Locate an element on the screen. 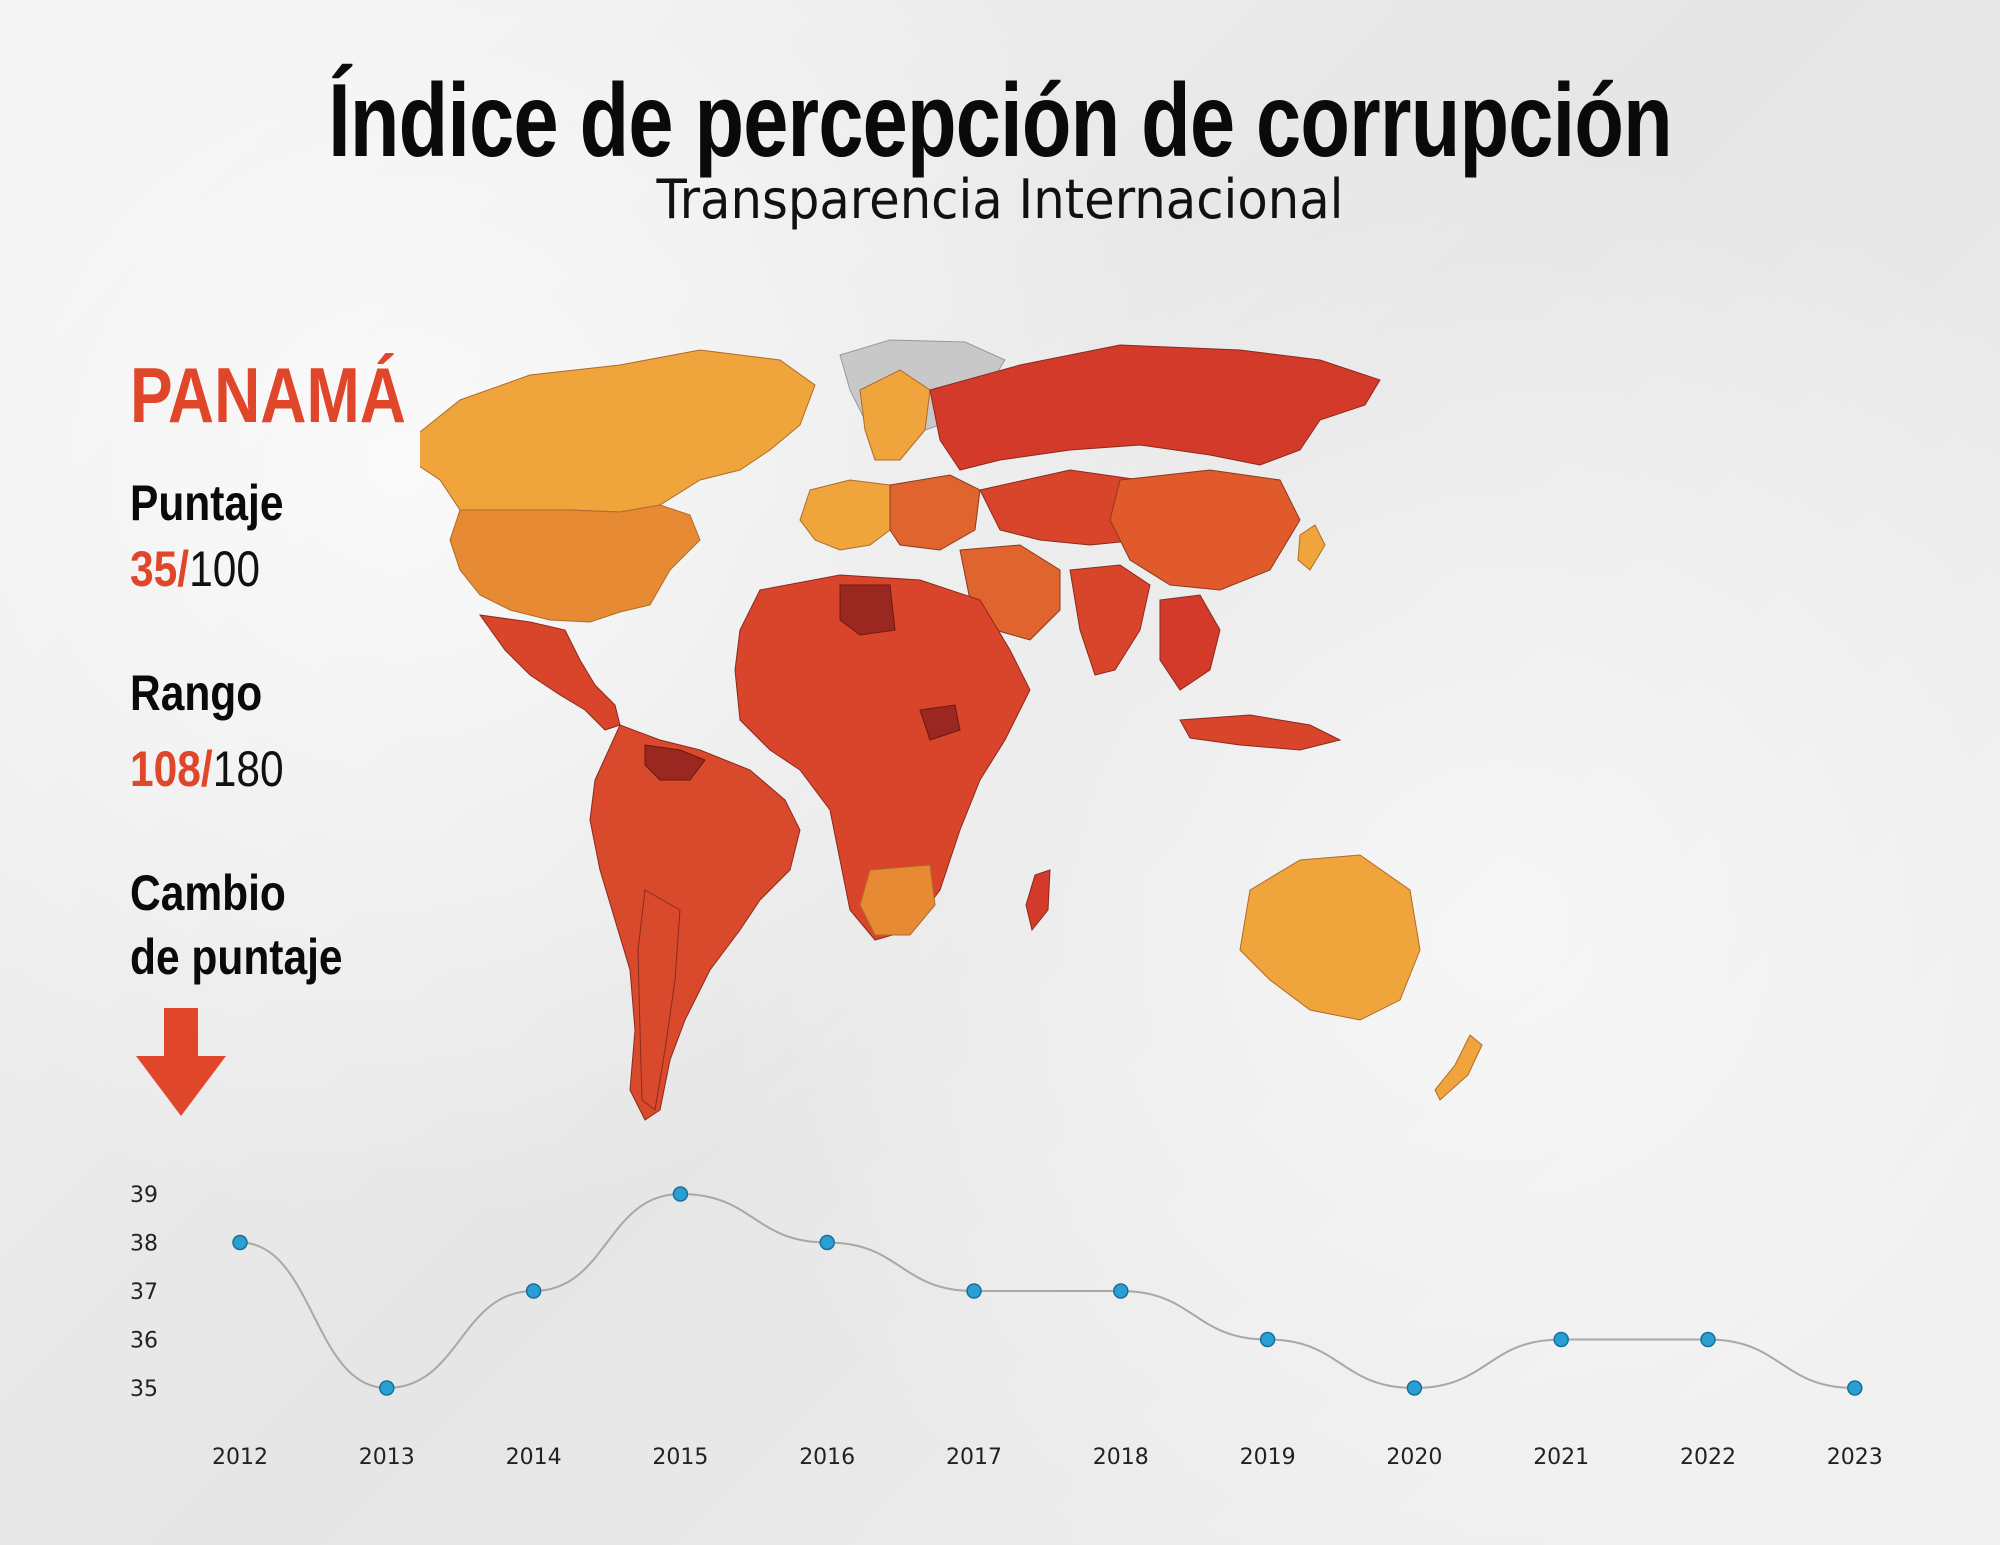 This screenshot has height=1545, width=2000. change-label: Cambio is located at coordinates (208, 893).